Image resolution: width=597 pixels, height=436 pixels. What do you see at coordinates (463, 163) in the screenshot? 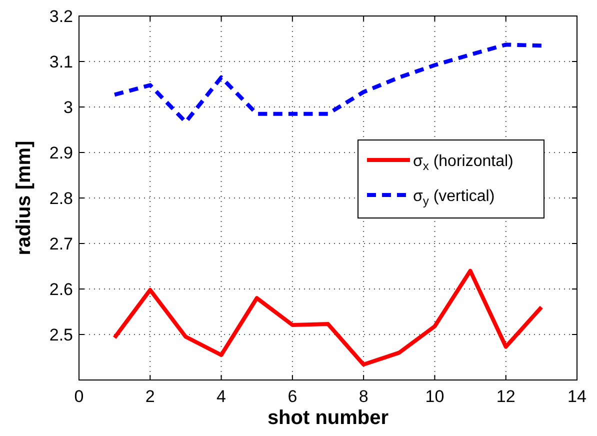
I see `legend-label: σ$_{x}$ (horizontal)` at bounding box center [463, 163].